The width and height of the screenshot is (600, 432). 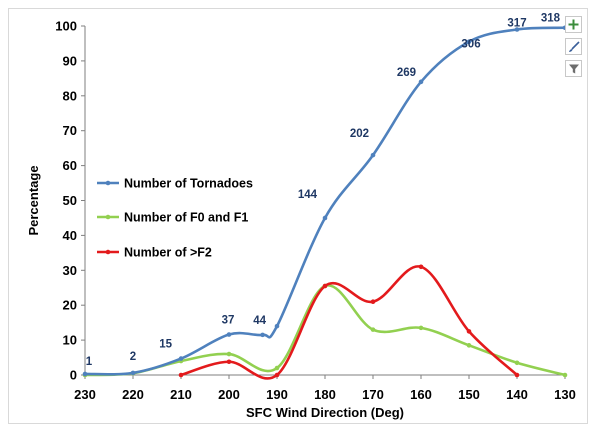 What do you see at coordinates (70, 305) in the screenshot?
I see `y-tick-label: 20` at bounding box center [70, 305].